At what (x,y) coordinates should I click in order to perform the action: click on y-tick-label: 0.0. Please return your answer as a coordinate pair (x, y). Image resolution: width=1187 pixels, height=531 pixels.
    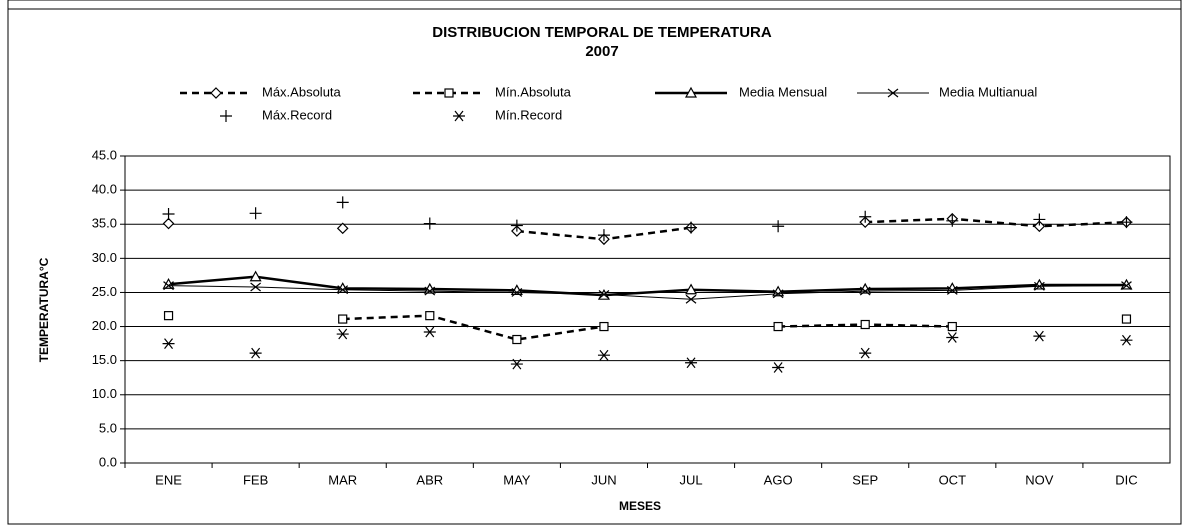
    Looking at the image, I should click on (108, 461).